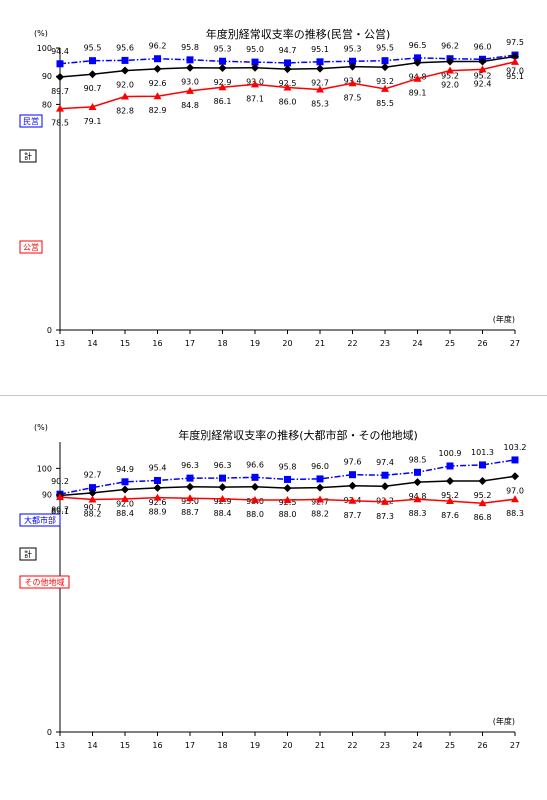 This screenshot has height=800, width=547. Describe the element at coordinates (190, 745) in the screenshot. I see `x-tick-label: 17` at that location.